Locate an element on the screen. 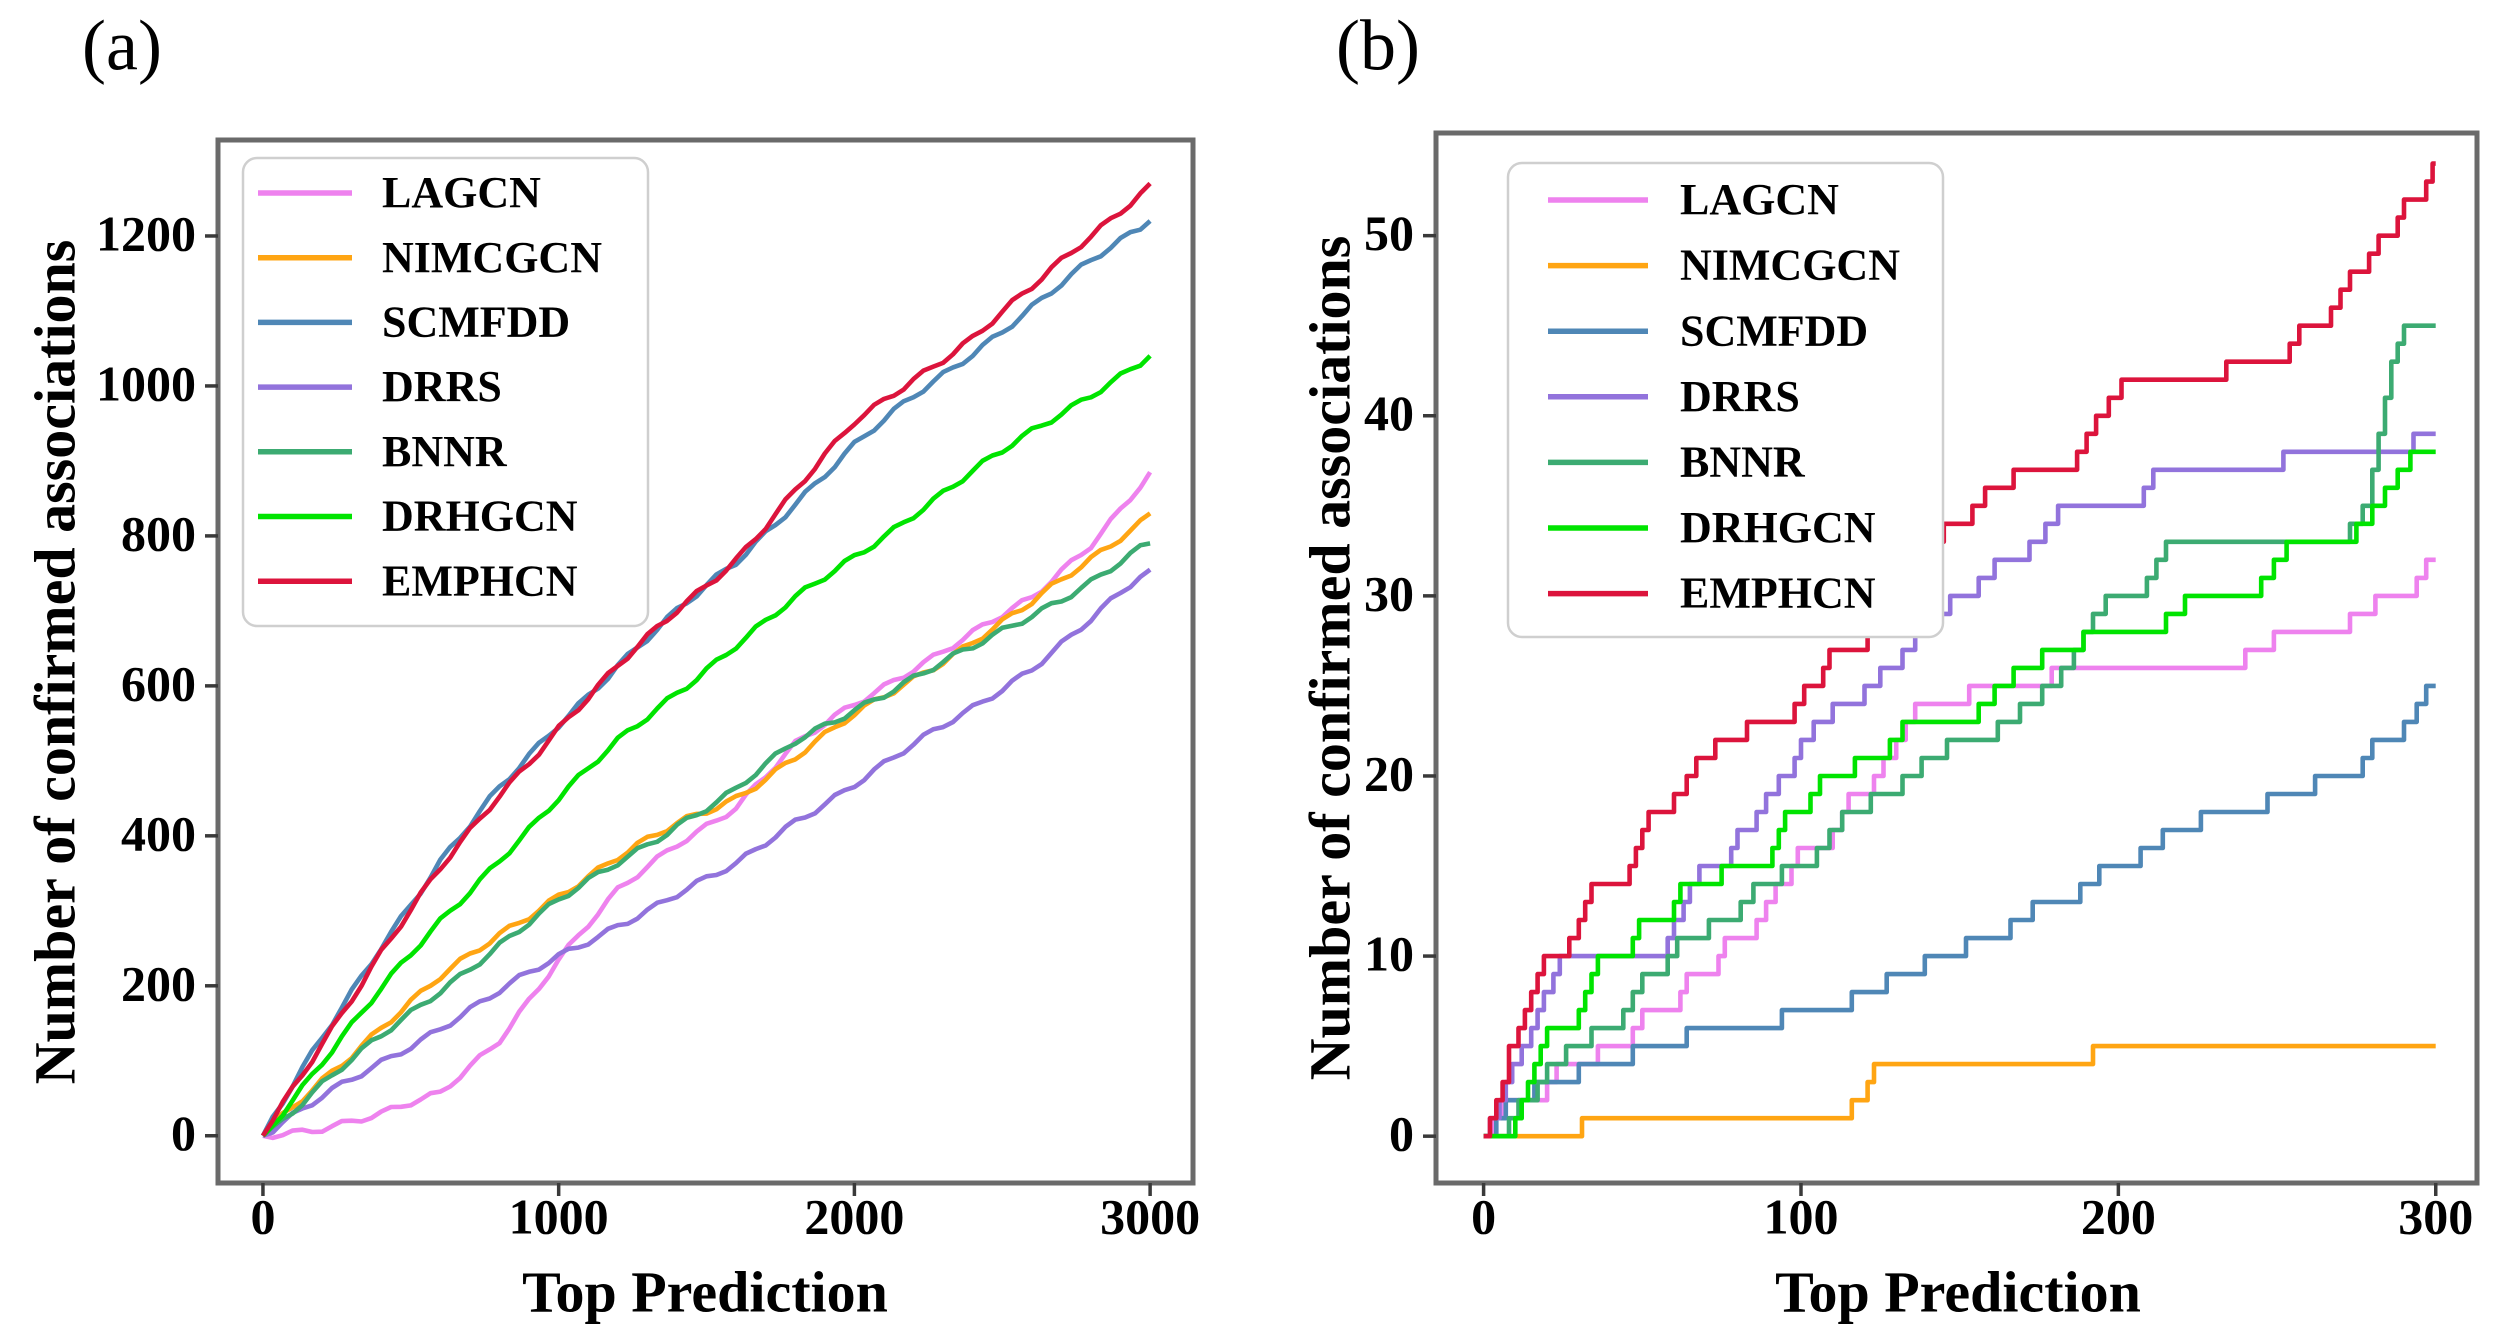 Image resolution: width=2518 pixels, height=1336 pixels. series-line-scmfdd-b is located at coordinates (1959, 911).